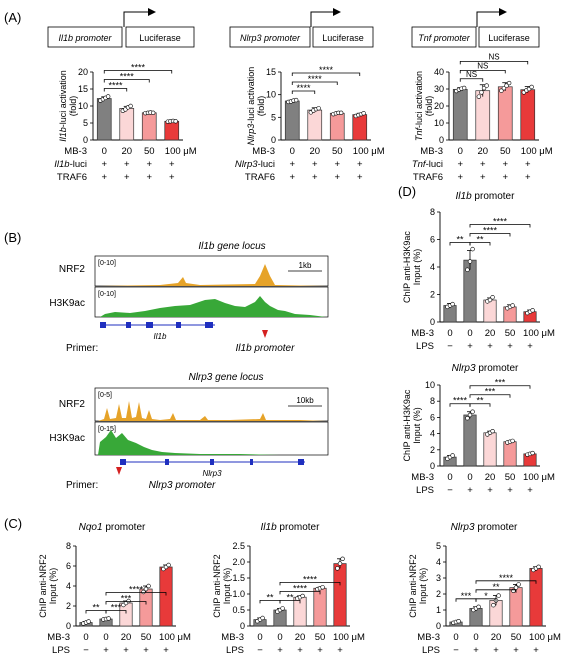  What do you see at coordinates (432, 401) in the screenshot?
I see `y-tick-label: 8` at bounding box center [432, 401].